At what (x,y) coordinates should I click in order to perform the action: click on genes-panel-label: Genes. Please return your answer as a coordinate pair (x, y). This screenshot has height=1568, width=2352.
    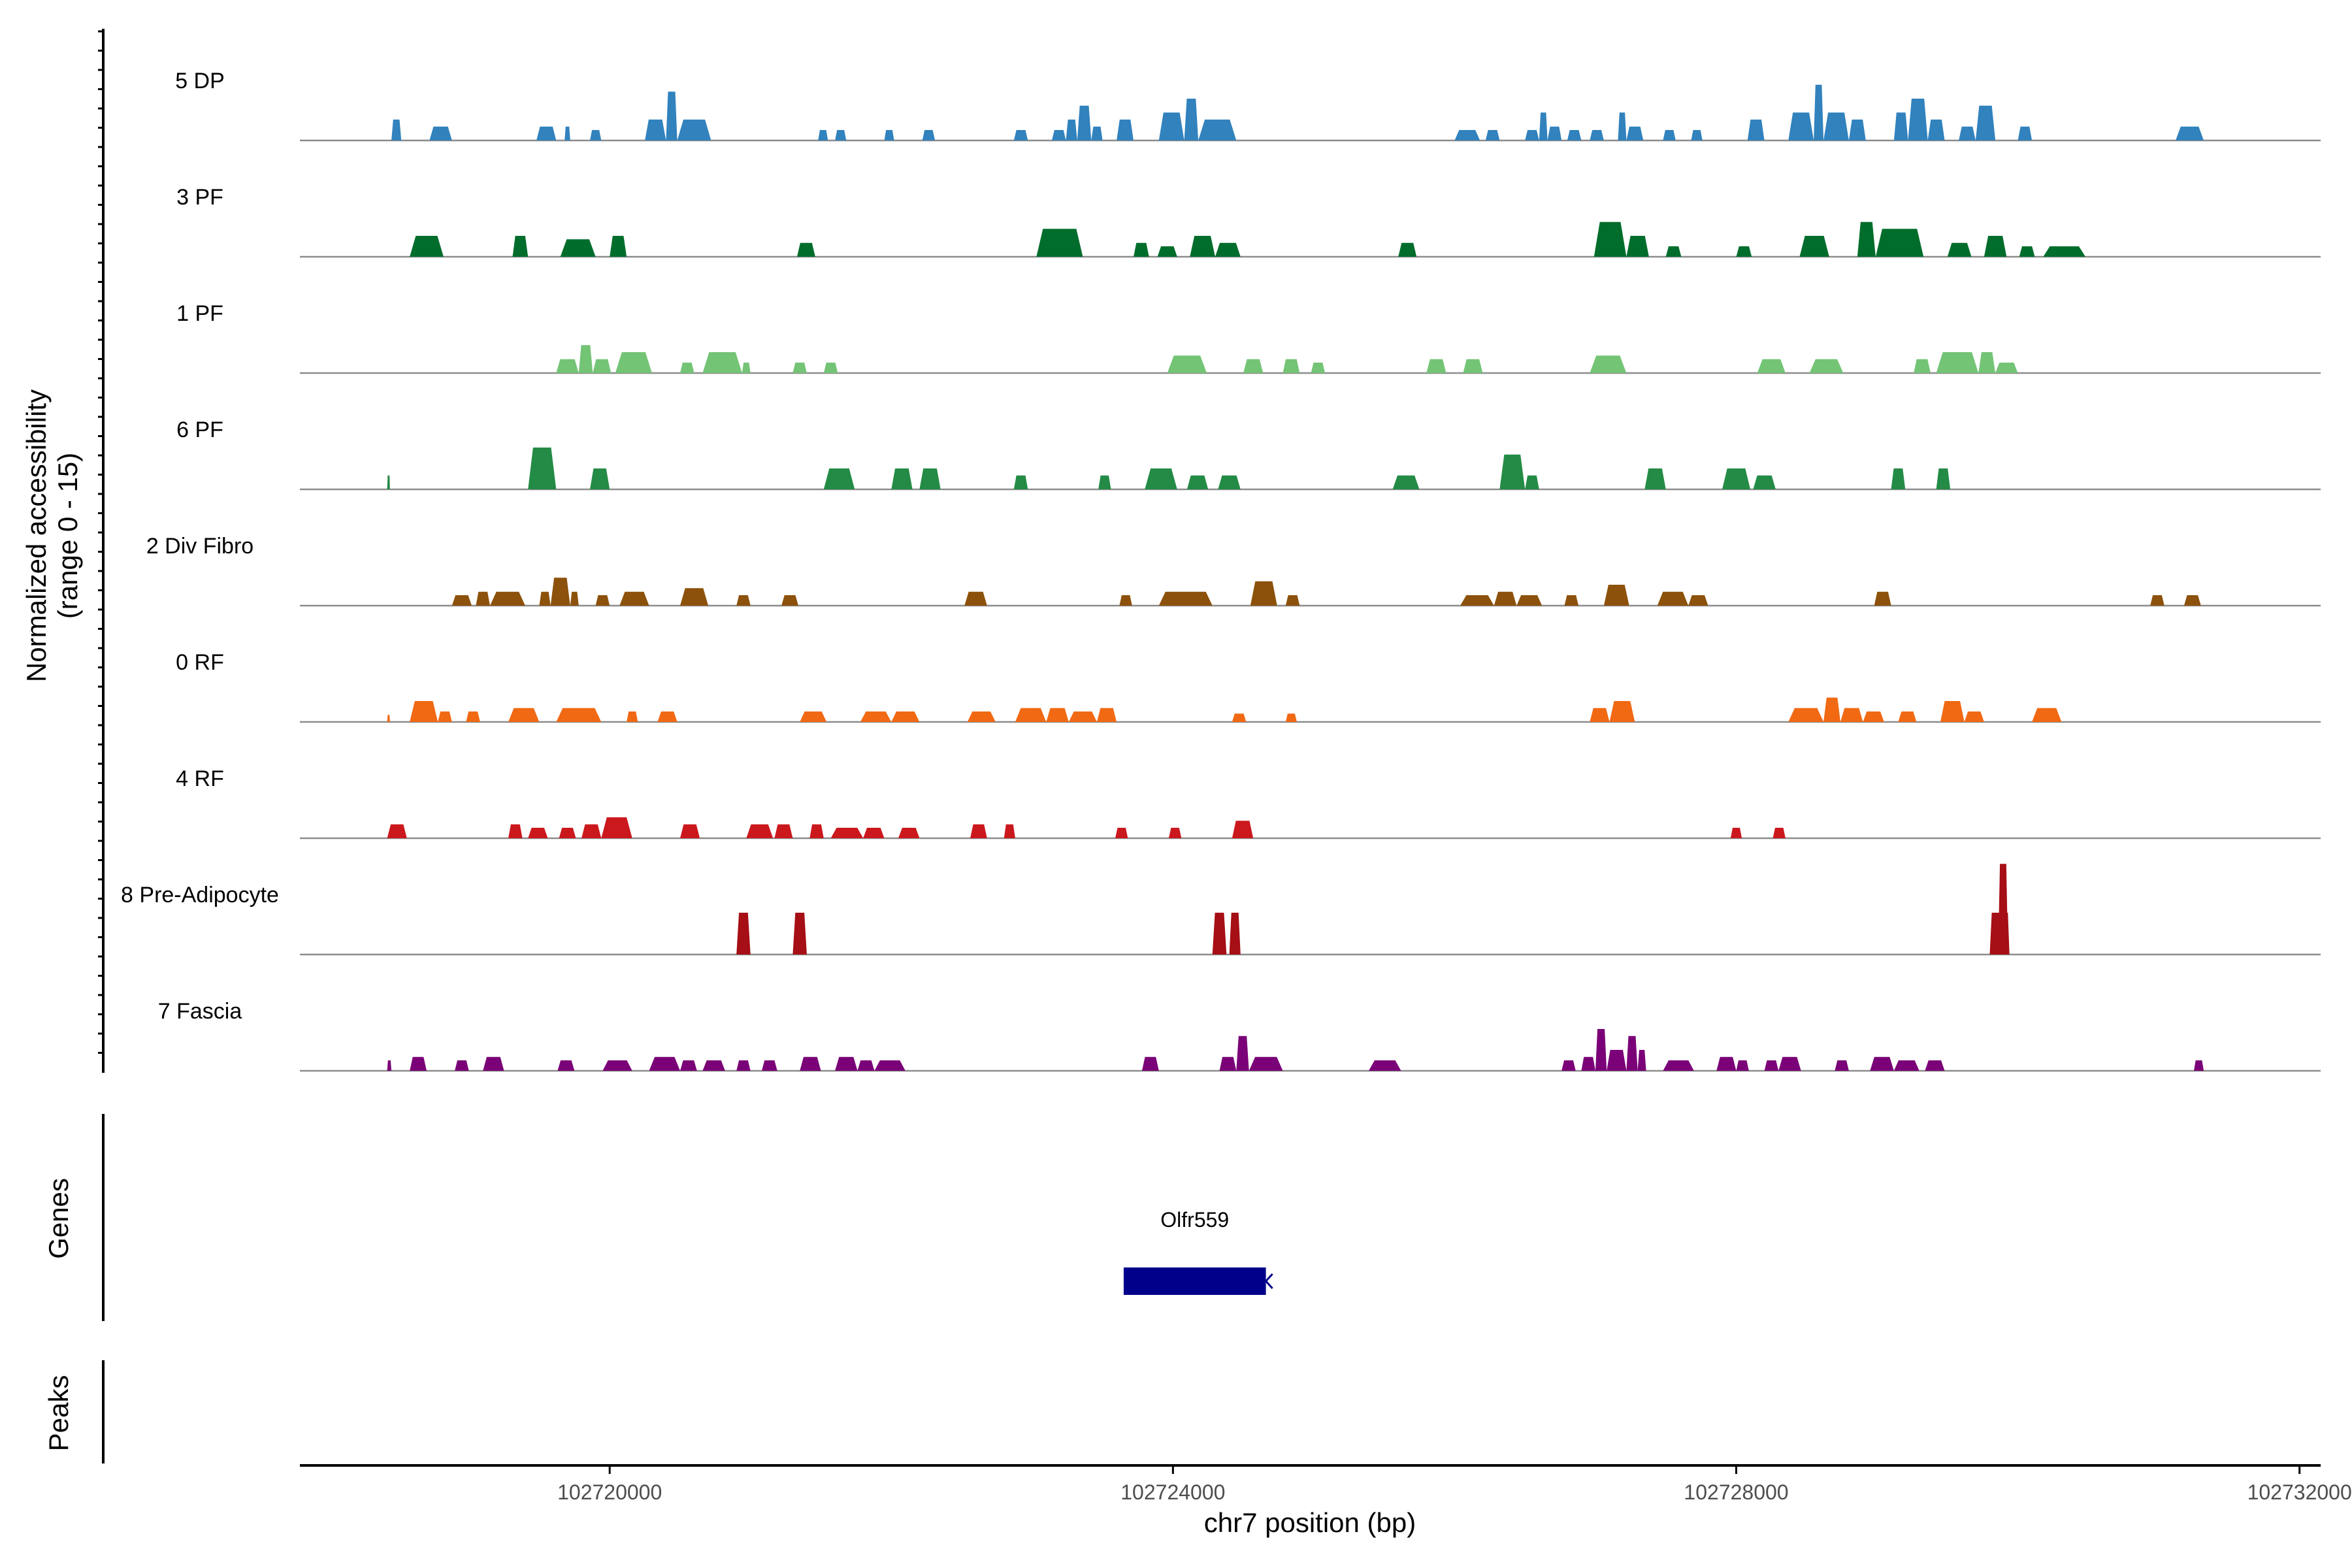
    Looking at the image, I should click on (58, 1218).